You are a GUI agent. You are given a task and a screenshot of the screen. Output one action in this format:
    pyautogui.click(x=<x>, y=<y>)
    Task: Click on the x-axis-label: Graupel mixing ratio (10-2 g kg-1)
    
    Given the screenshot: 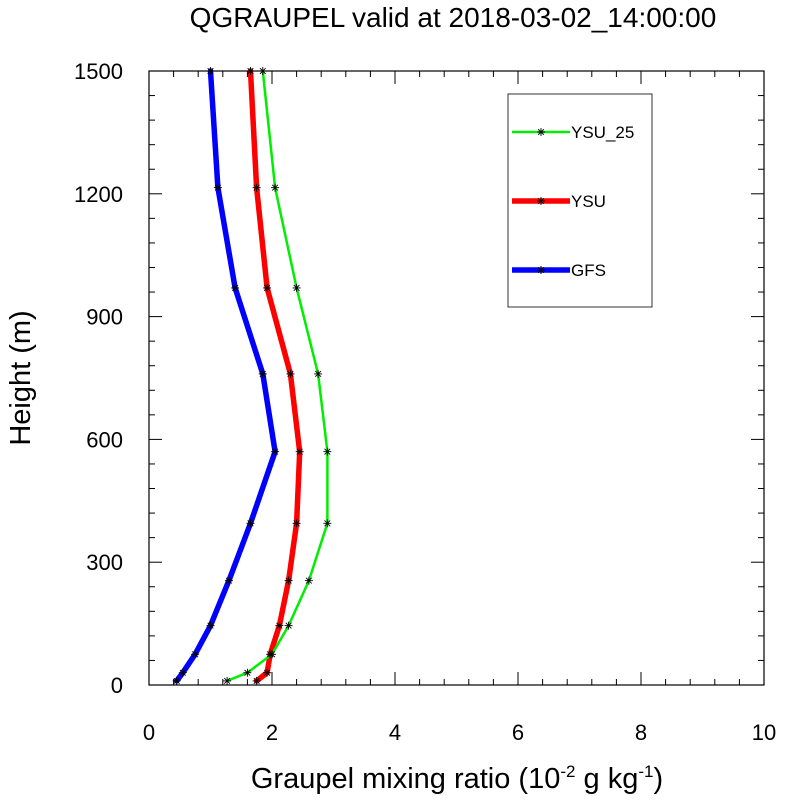 What is the action you would take?
    pyautogui.click(x=457, y=778)
    